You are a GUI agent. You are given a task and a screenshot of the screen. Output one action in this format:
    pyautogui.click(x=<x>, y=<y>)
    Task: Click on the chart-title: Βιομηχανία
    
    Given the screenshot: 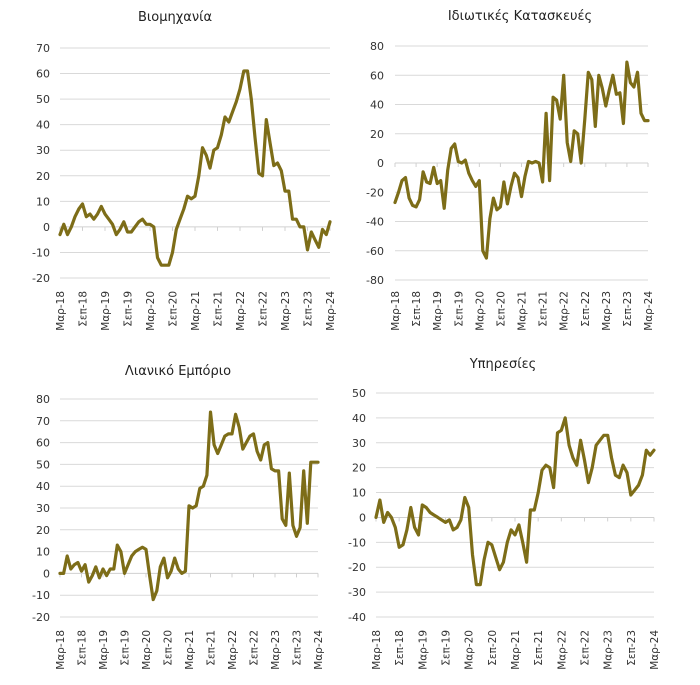 What is the action you would take?
    pyautogui.click(x=175, y=17)
    